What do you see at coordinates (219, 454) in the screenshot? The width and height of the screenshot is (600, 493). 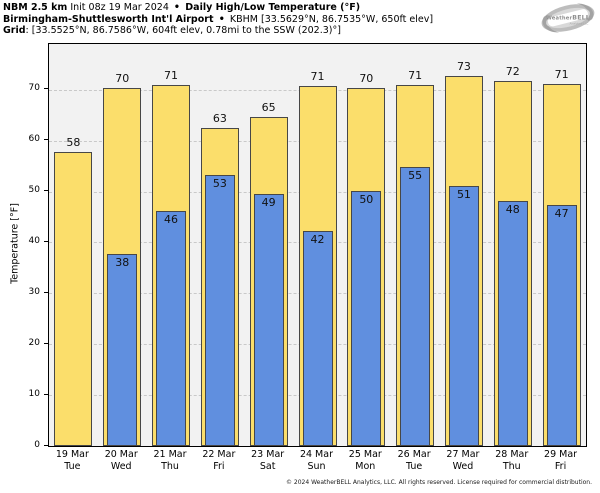 I see `x-tick-date: 22 Mar` at bounding box center [219, 454].